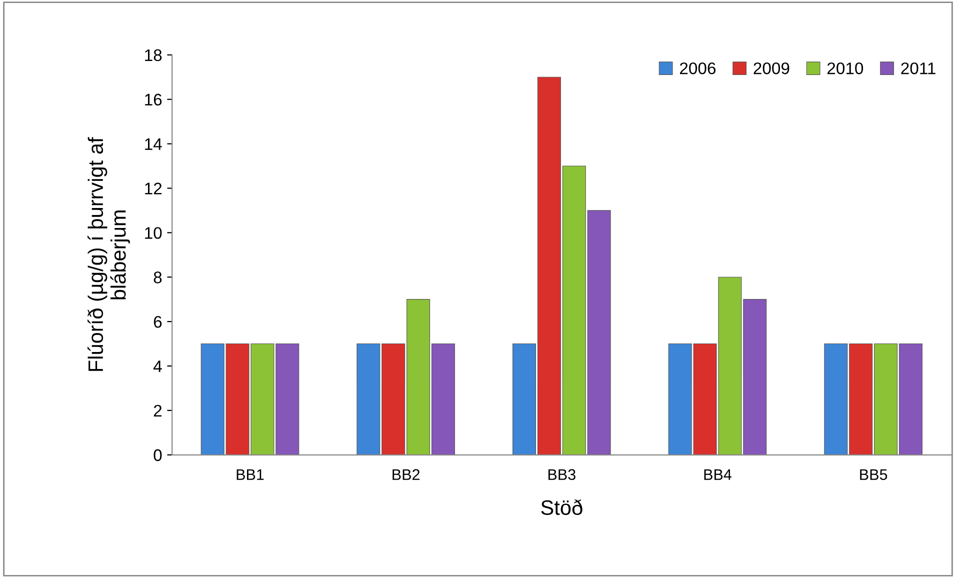 The width and height of the screenshot is (956, 578). I want to click on y-tick-label: 4, so click(157, 366).